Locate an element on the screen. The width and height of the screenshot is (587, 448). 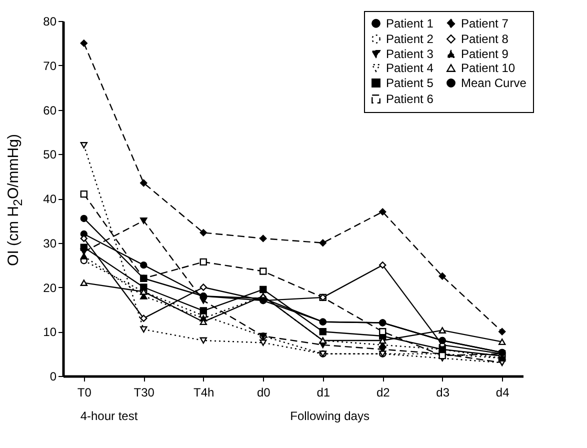
x-tick-label: d0 is located at coordinates (263, 393).